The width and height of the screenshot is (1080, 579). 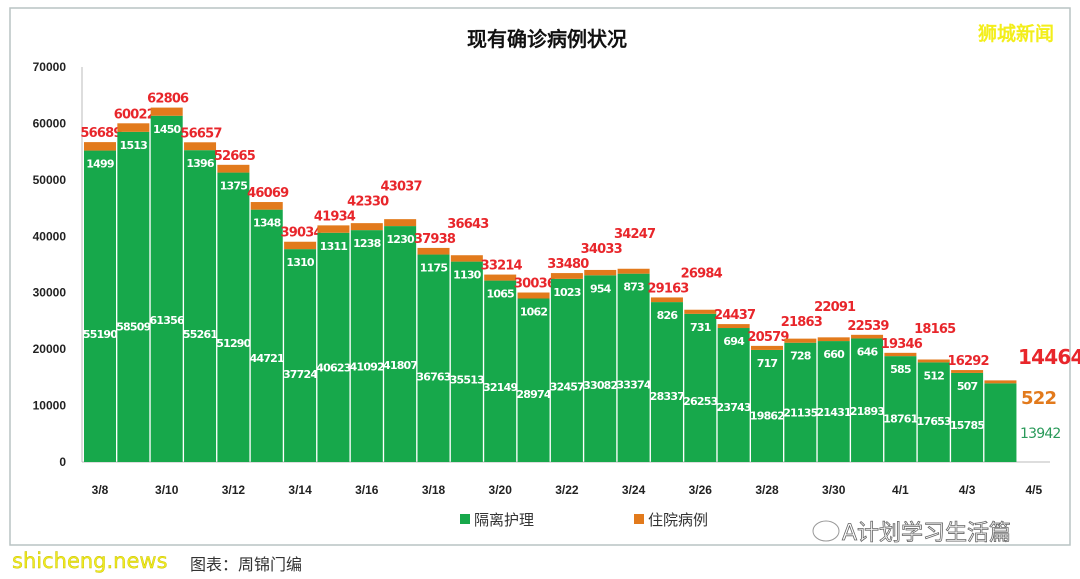 I want to click on total-label: 36643, so click(x=468, y=224).